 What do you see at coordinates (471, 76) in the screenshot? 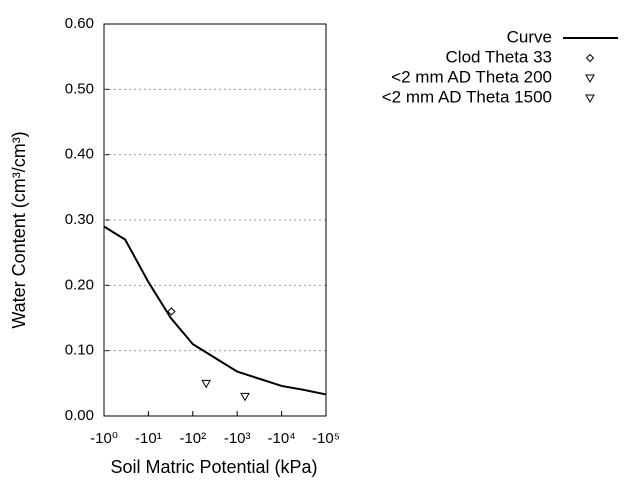
I see `legend-label: <2 mm AD Theta 200` at bounding box center [471, 76].